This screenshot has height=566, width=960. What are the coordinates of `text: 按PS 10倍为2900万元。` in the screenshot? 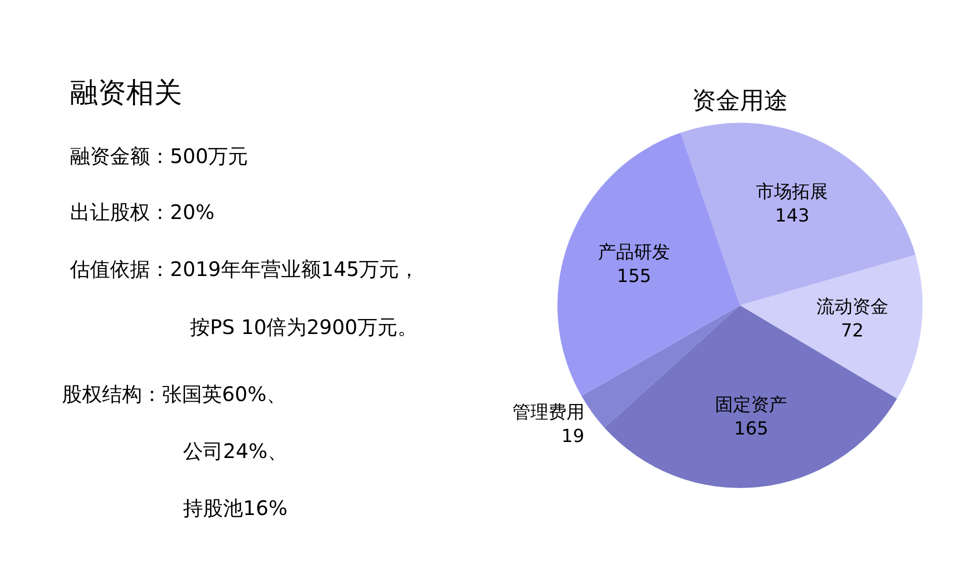 It's located at (304, 327).